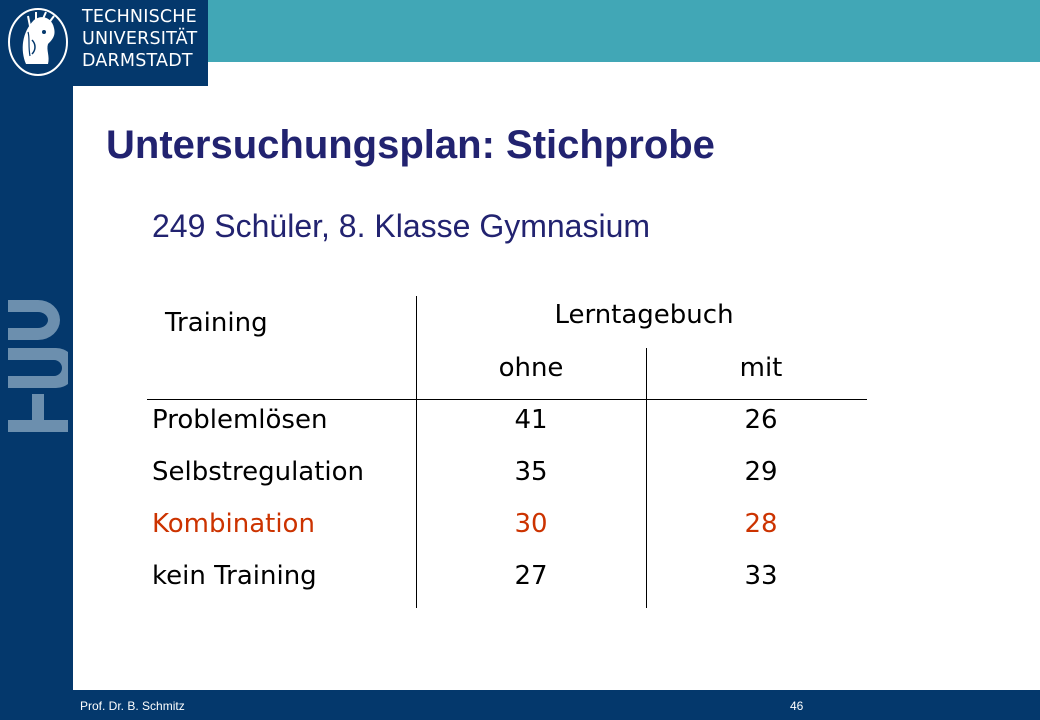 This screenshot has height=720, width=1040. Describe the element at coordinates (38, 42) in the screenshot. I see `athena-head-icon` at that location.